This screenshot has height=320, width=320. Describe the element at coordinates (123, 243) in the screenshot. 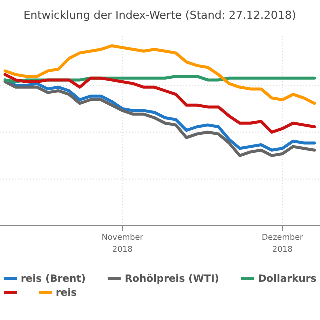

I see `x-tick-label: November 2018` at that location.